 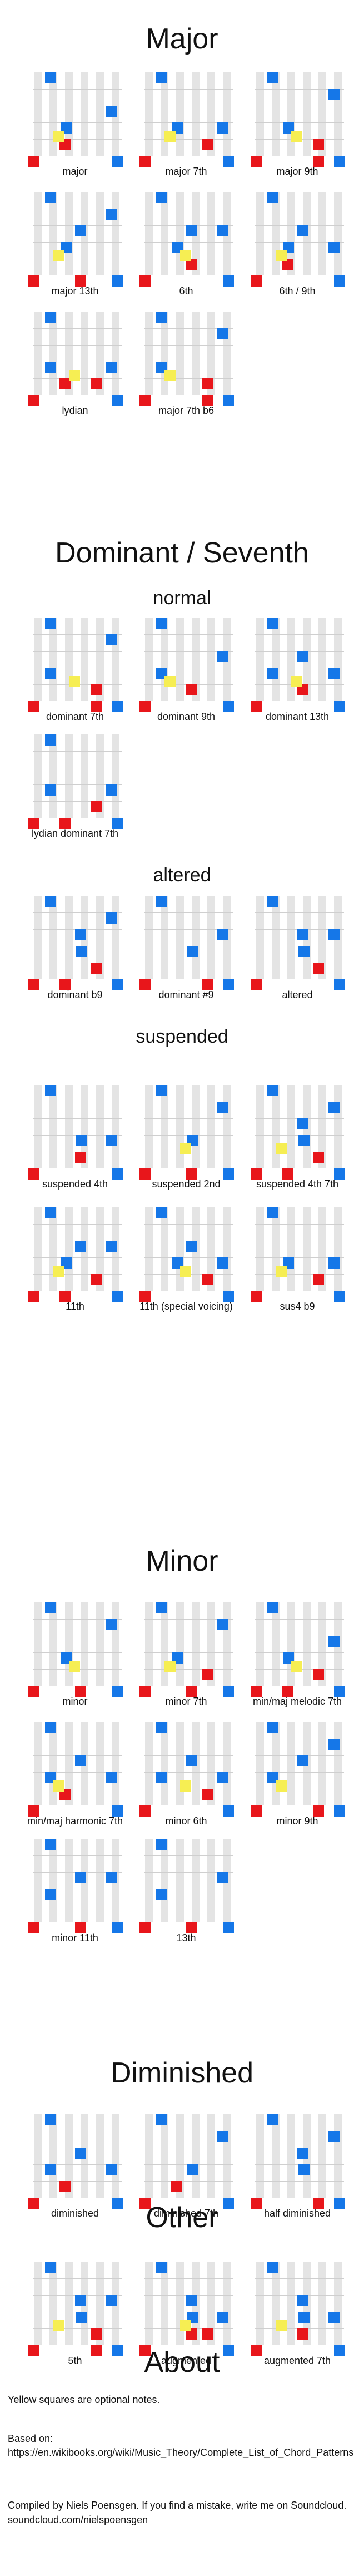 I want to click on chord-name: major, so click(x=75, y=171).